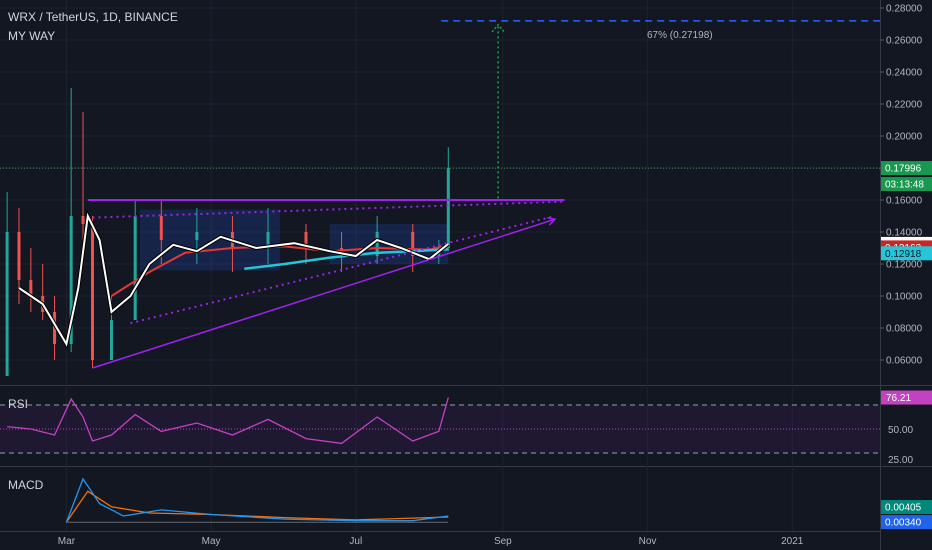 This screenshot has height=550, width=932. I want to click on price-tick-label: 0.22000, so click(904, 105).